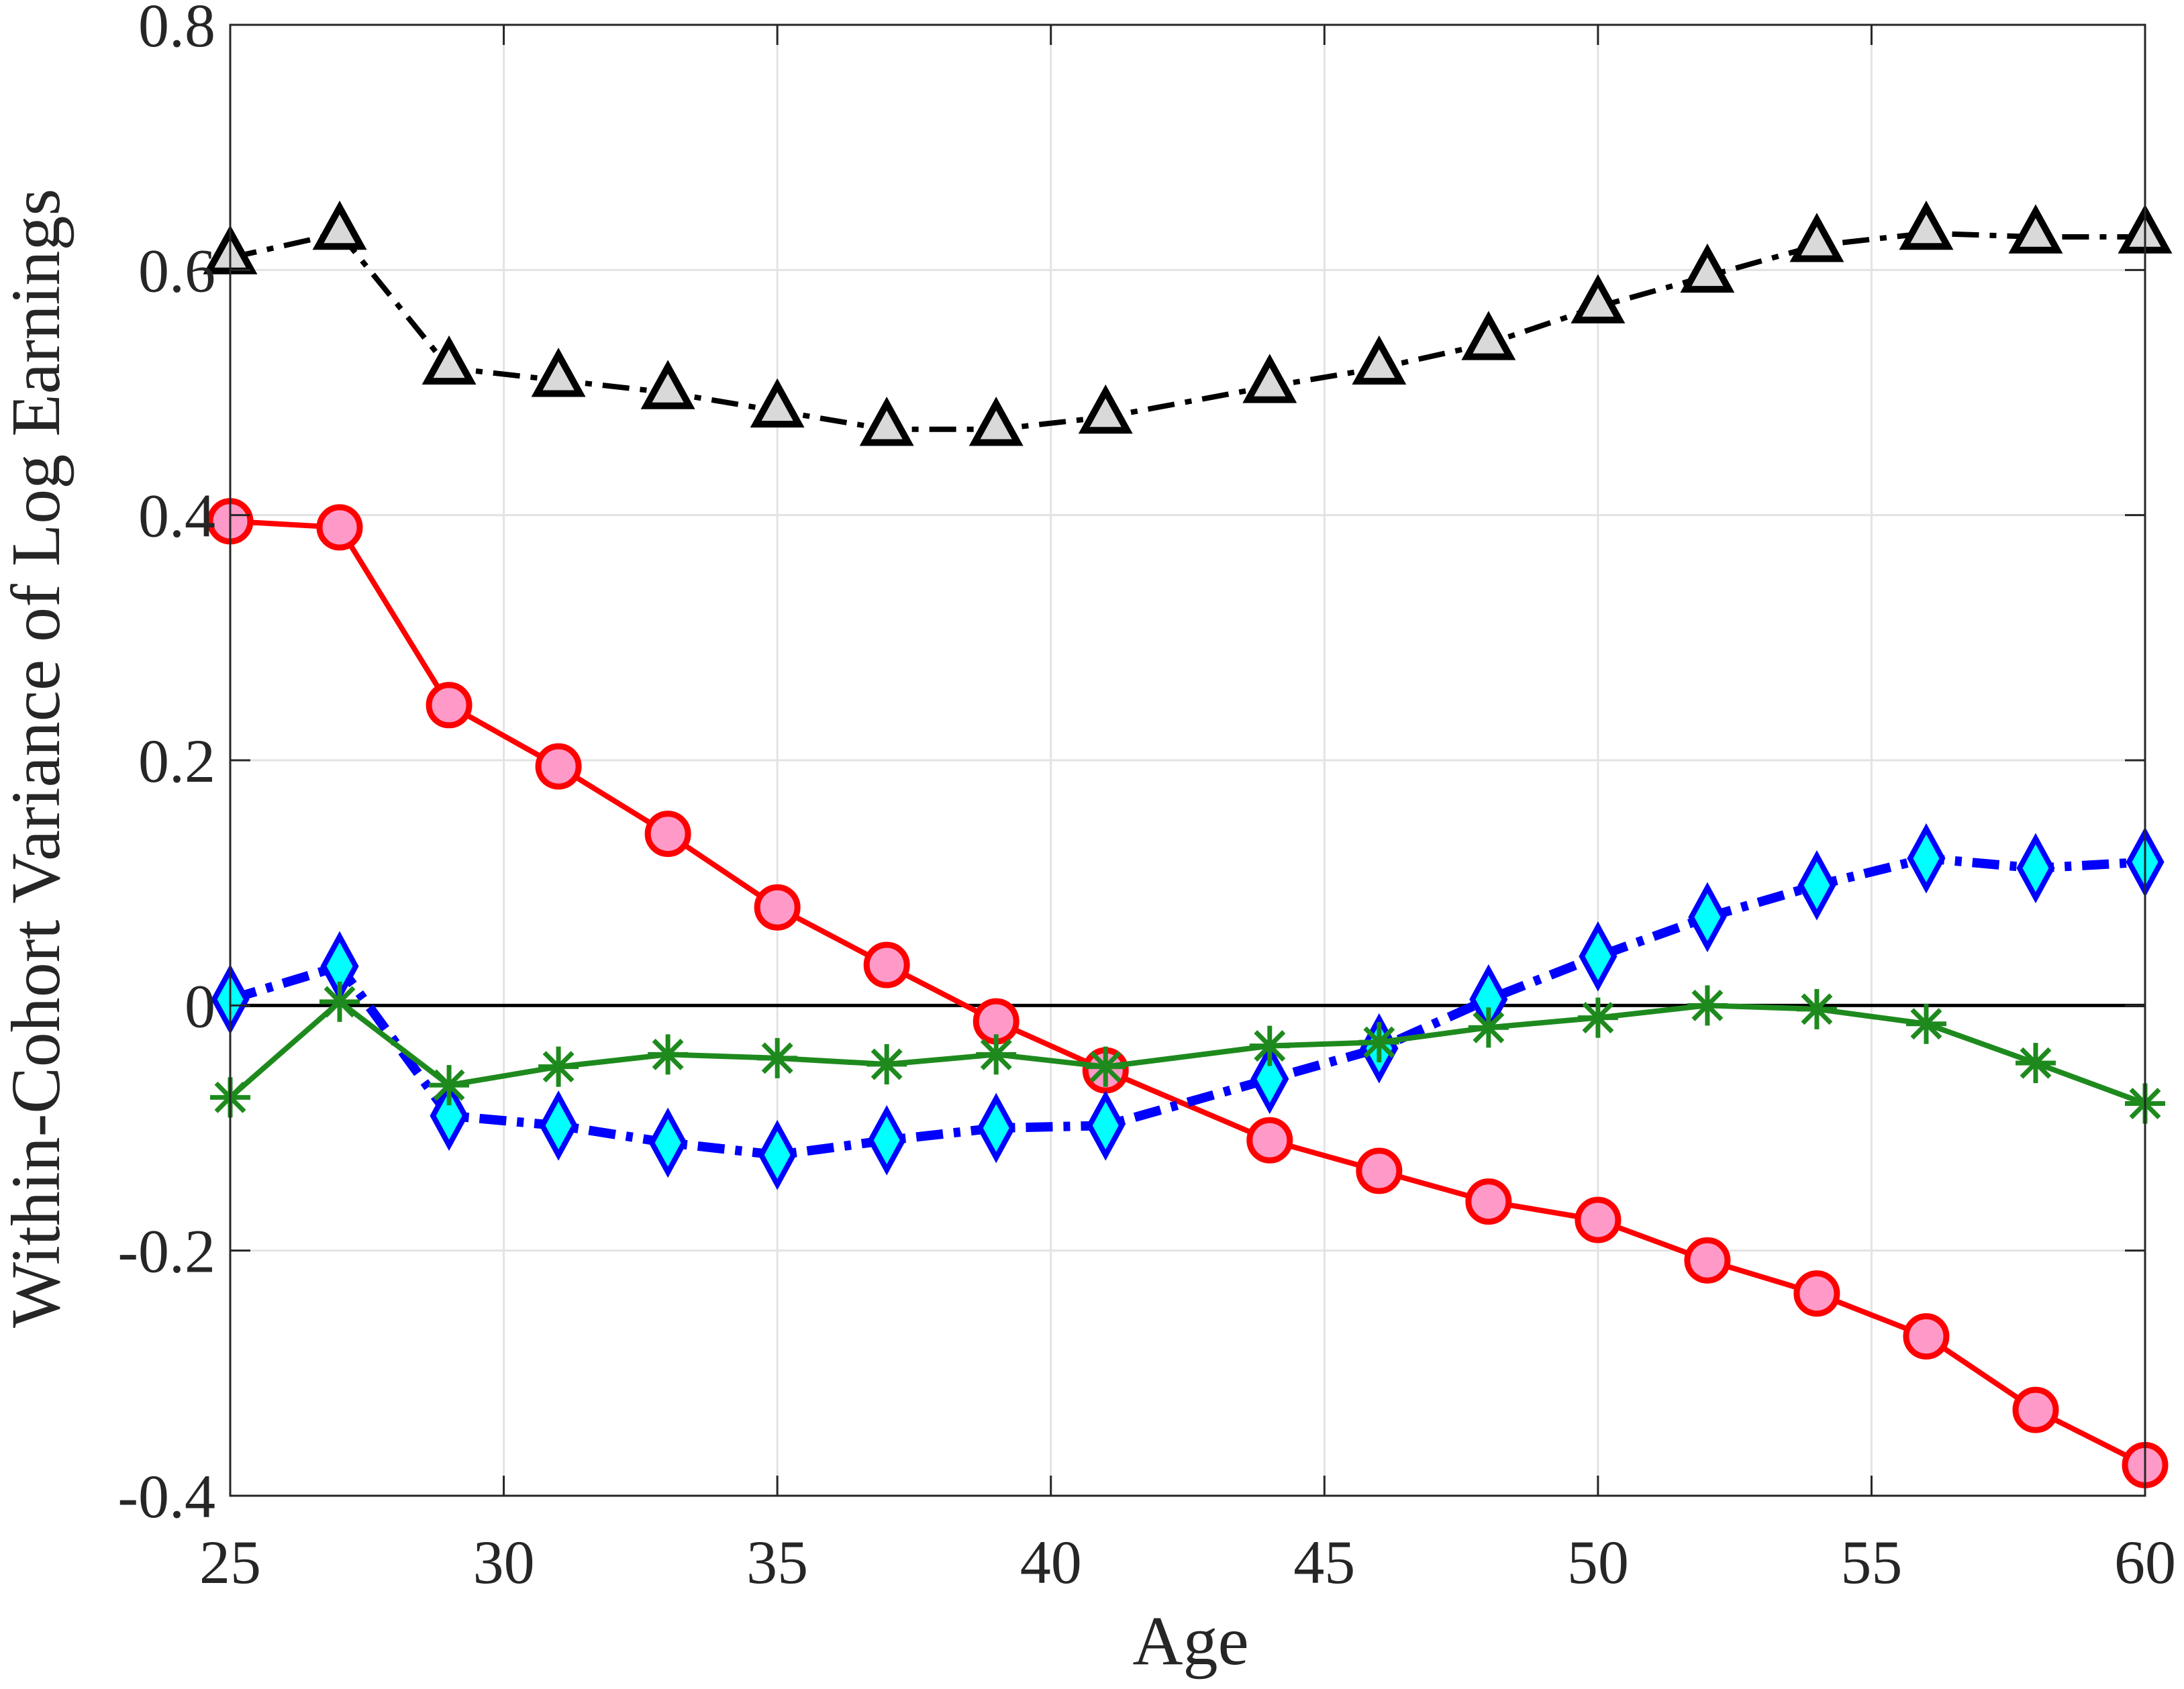  I want to click on x-tick-label: 45, so click(1324, 1562).